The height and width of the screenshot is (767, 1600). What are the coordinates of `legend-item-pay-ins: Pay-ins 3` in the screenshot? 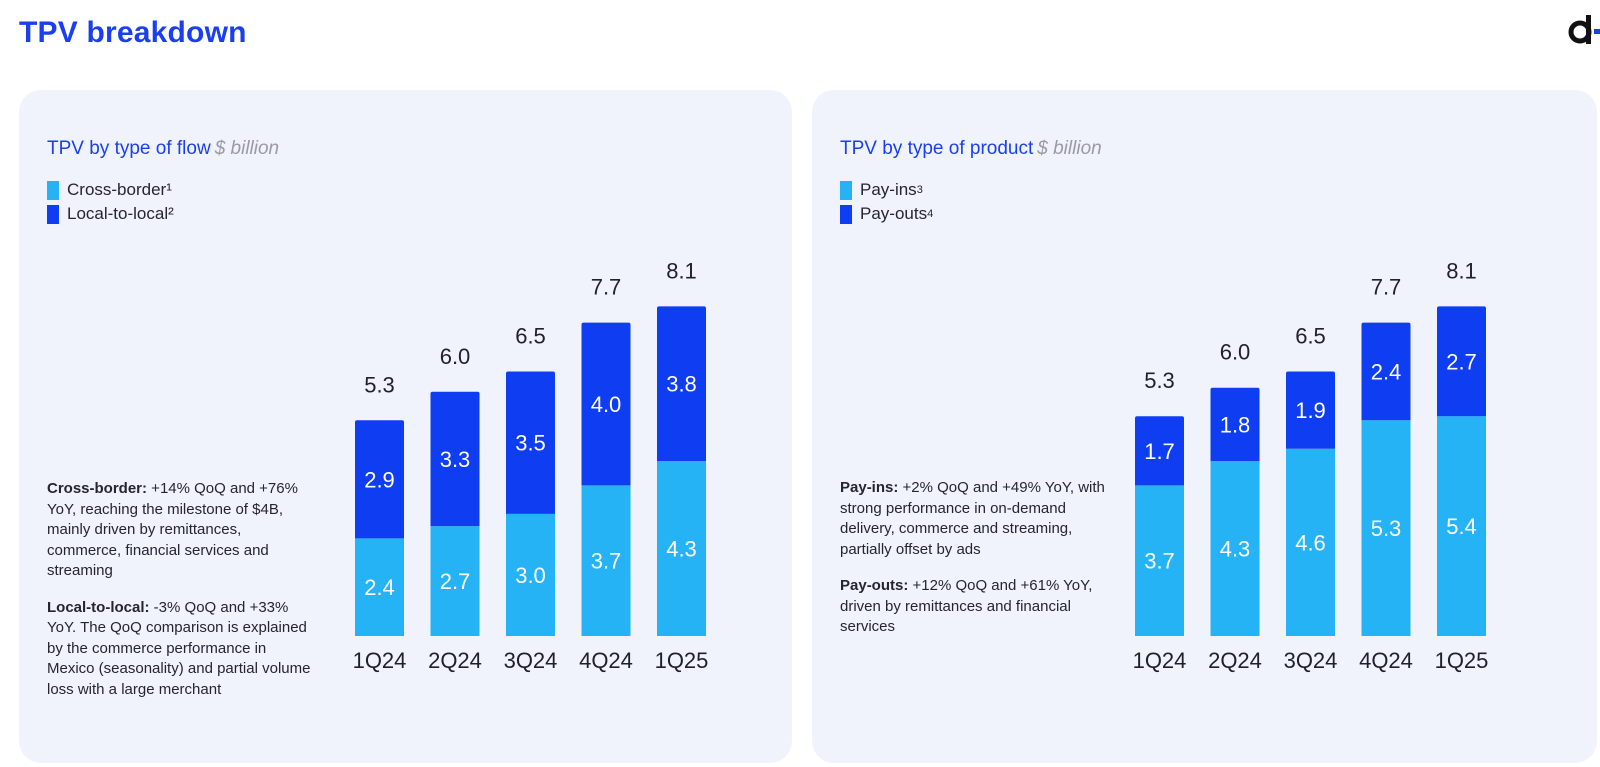 It's located at (886, 190).